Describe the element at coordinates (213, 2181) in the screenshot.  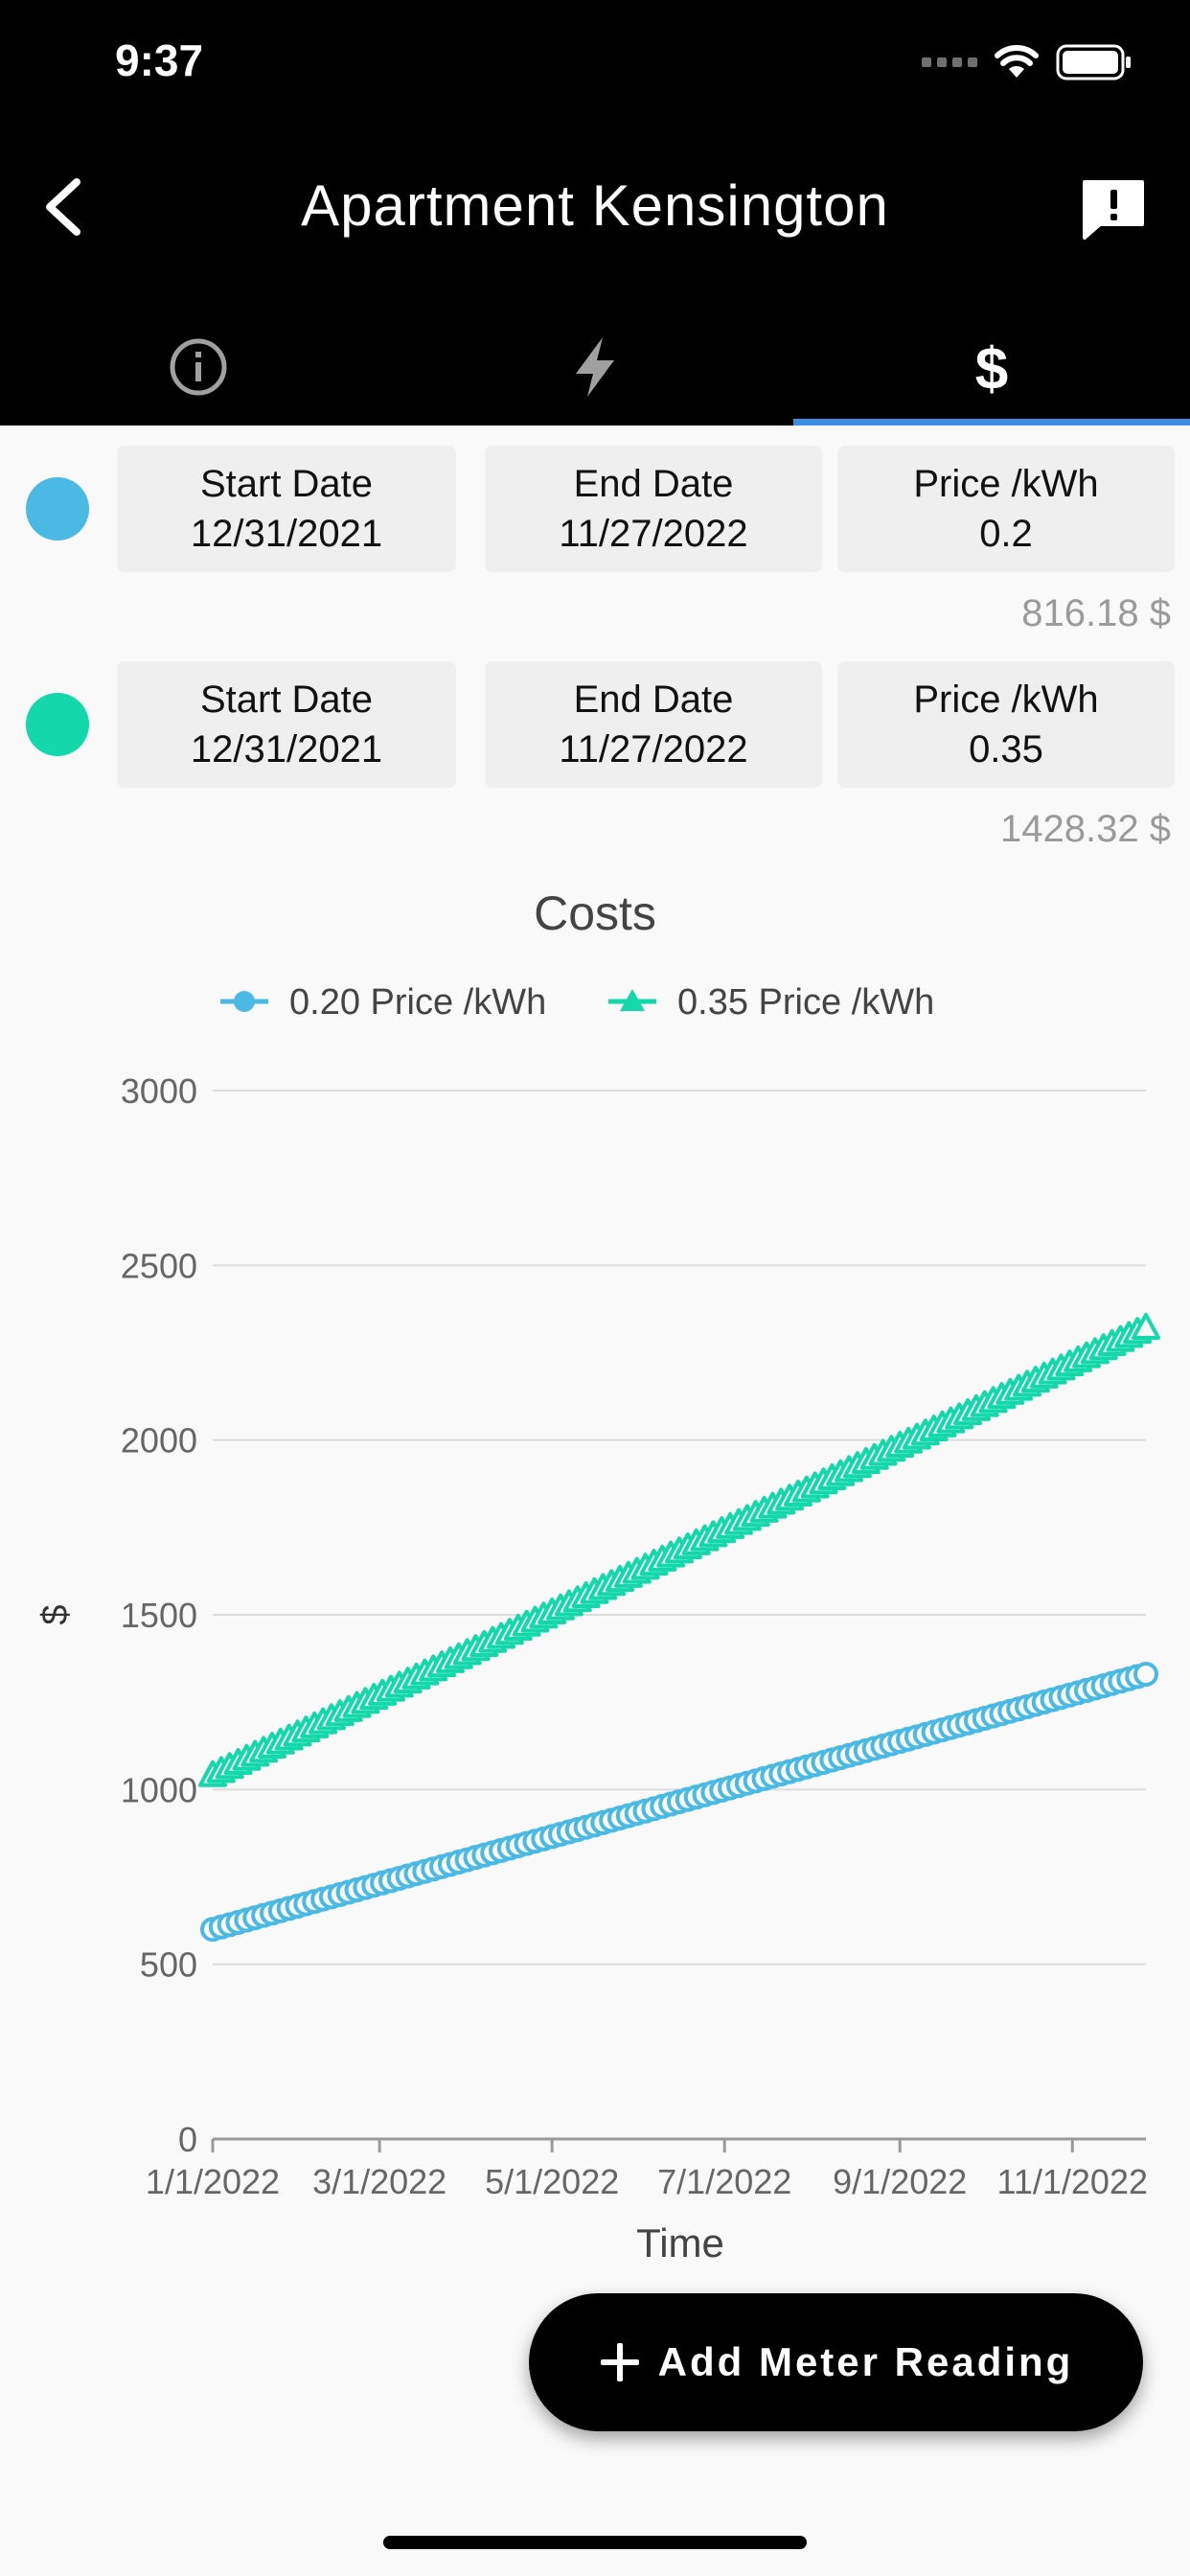
I see `x-tick-label: 1/1/2022` at that location.